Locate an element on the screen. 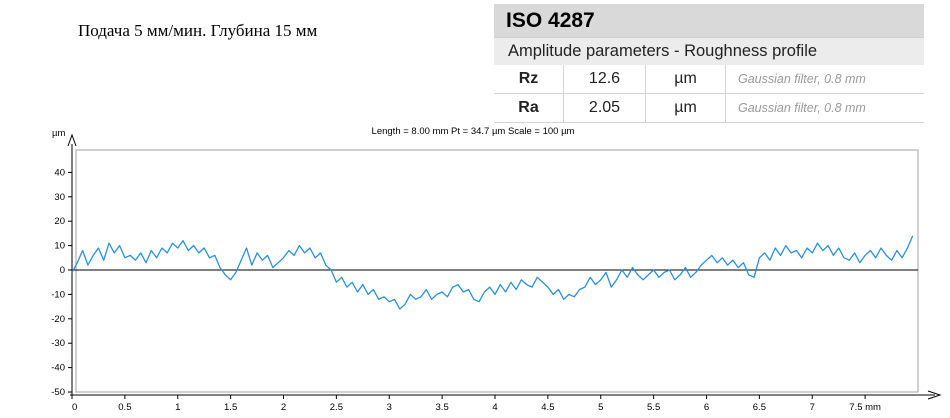 This screenshot has width=950, height=418. x-tick-label: 7 is located at coordinates (812, 407).